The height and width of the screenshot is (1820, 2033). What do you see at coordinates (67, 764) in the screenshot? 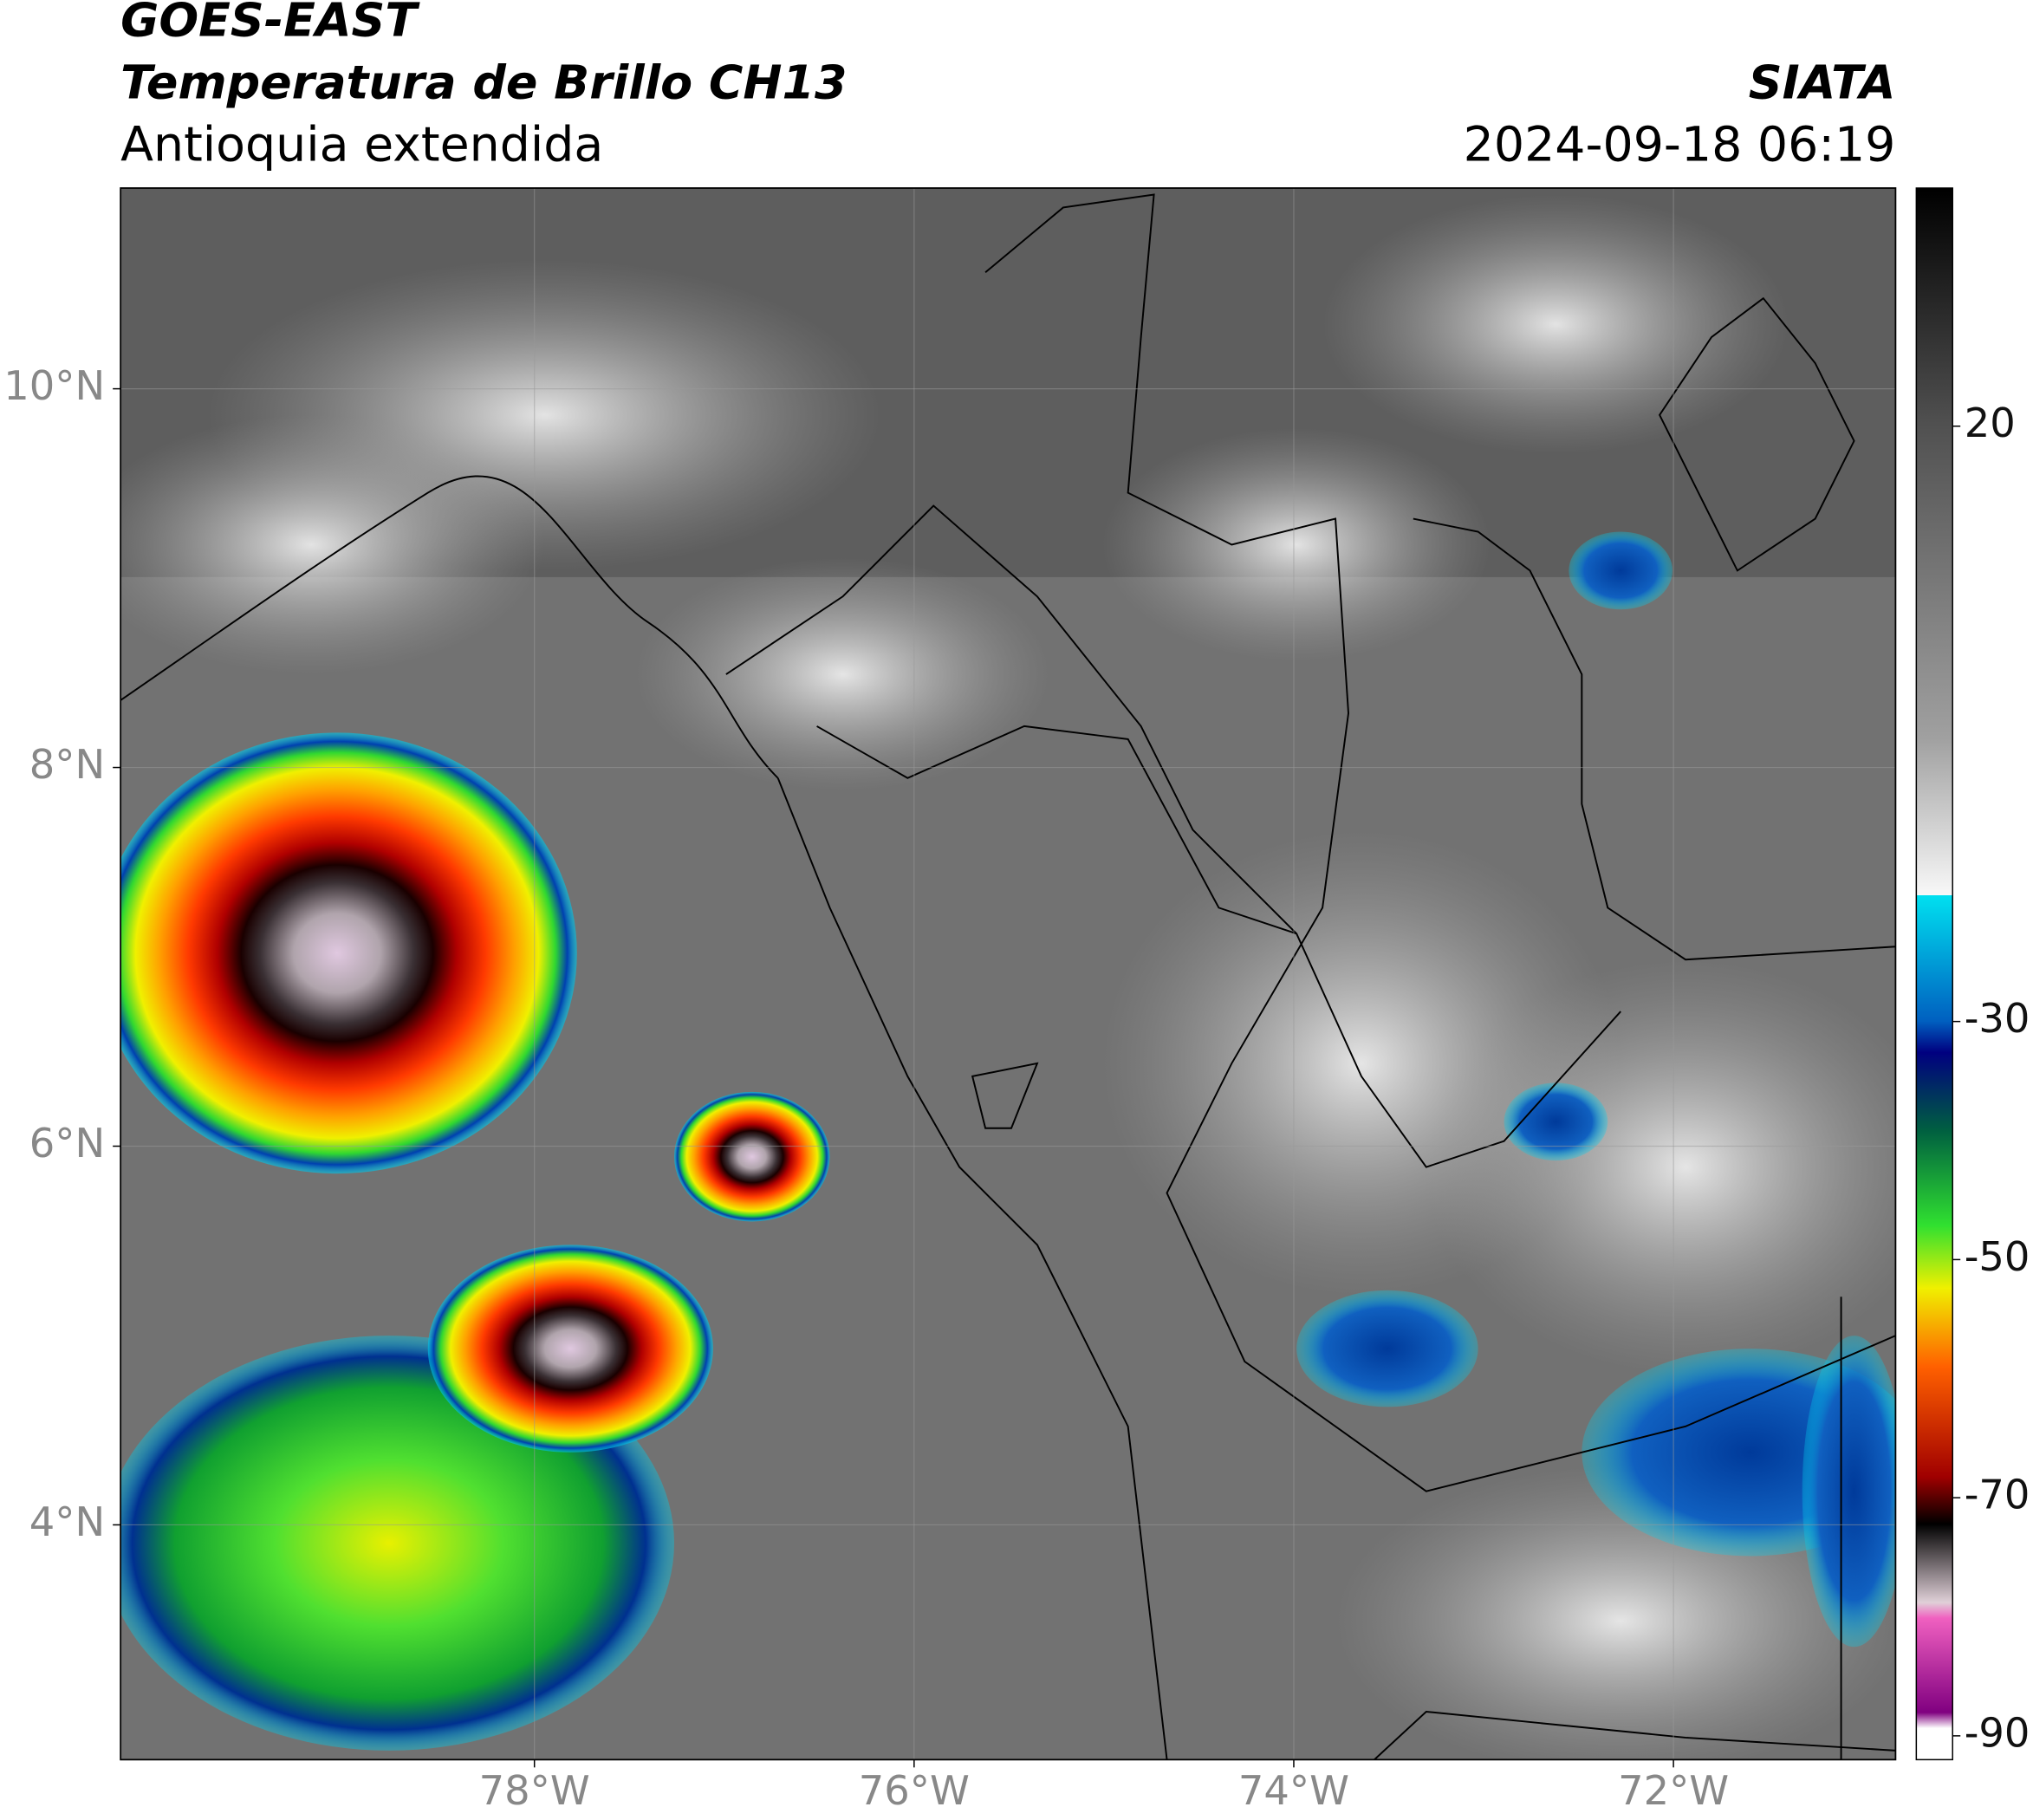
I see `y-tick-label: 8°N` at bounding box center [67, 764].